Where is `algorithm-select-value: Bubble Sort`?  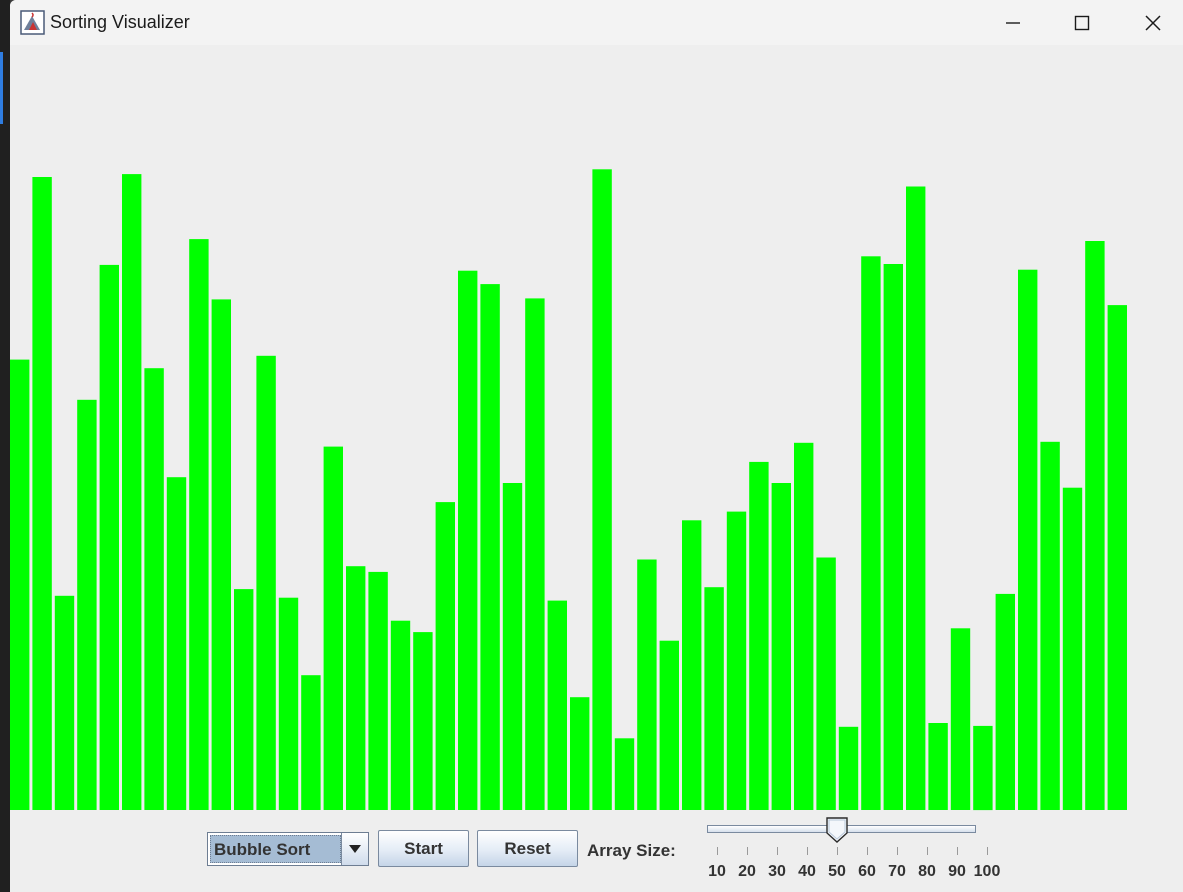
algorithm-select-value: Bubble Sort is located at coordinates (275, 849).